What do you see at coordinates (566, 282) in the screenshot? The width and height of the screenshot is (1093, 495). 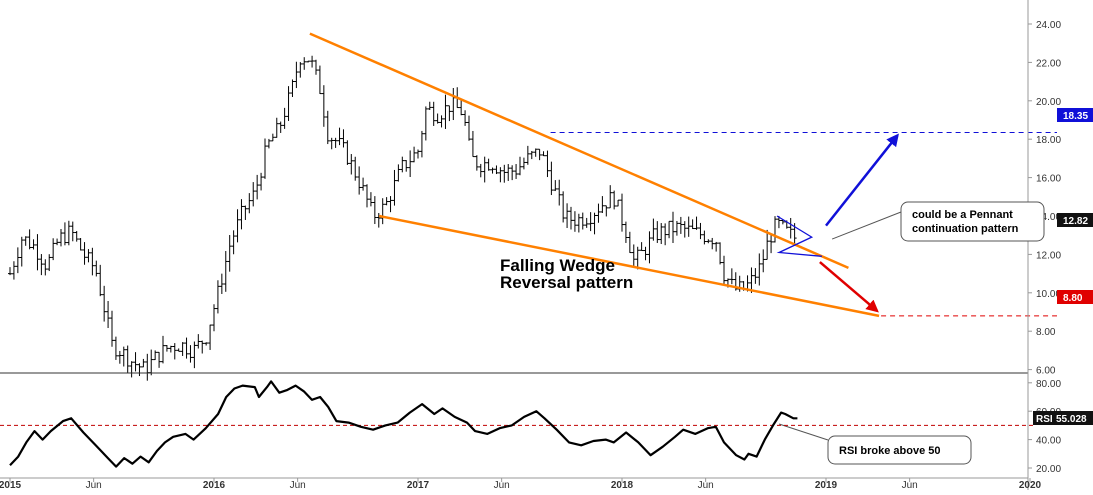 I see `wedge-label-line2: Reversal pattern` at bounding box center [566, 282].